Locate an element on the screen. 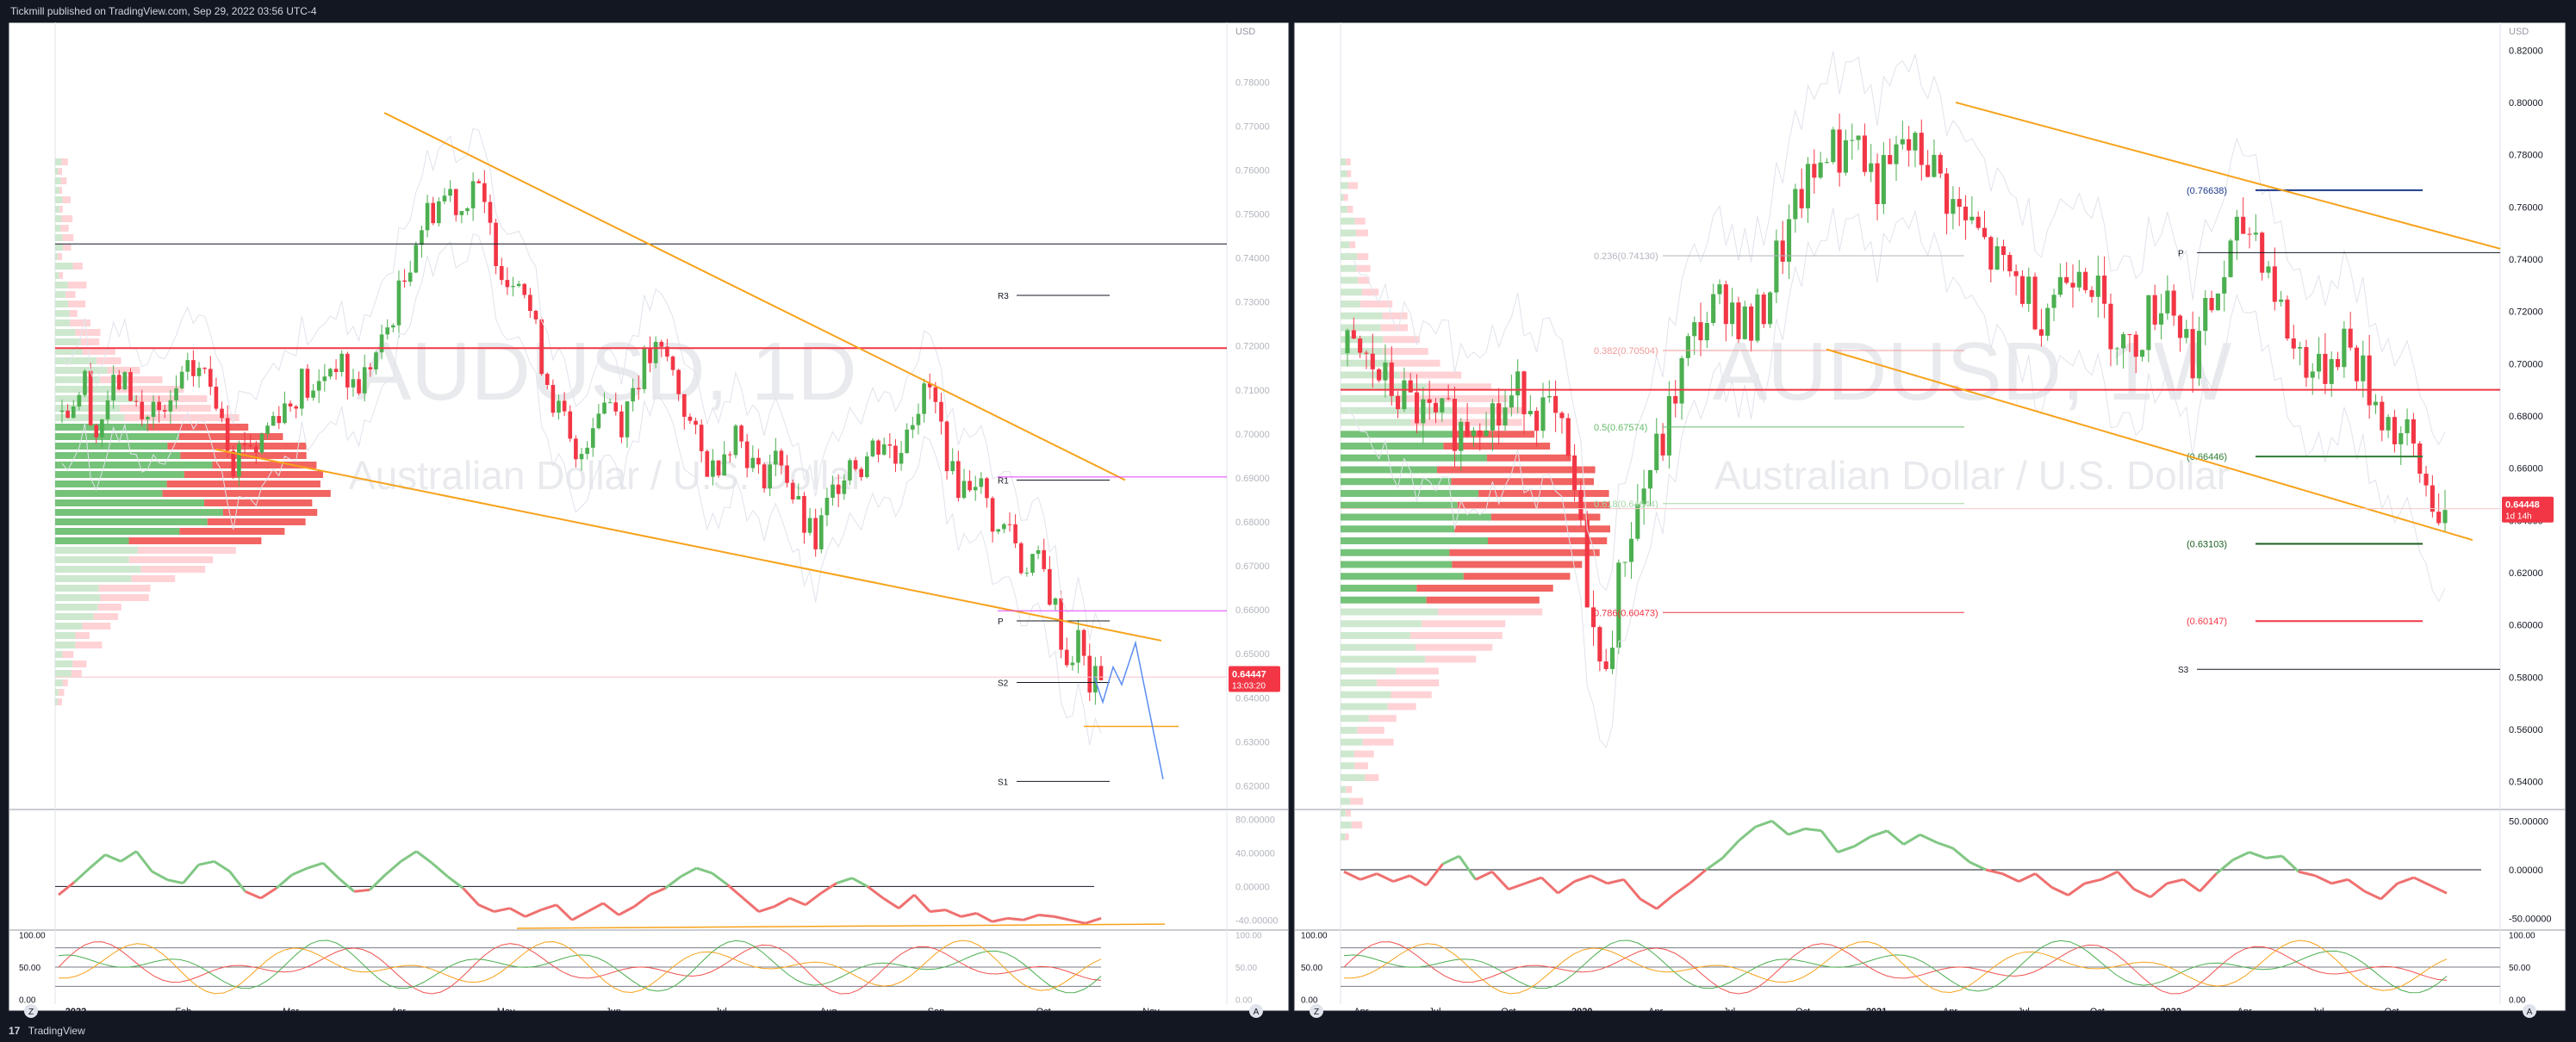  zoom-reset-button is located at coordinates (31, 1011).